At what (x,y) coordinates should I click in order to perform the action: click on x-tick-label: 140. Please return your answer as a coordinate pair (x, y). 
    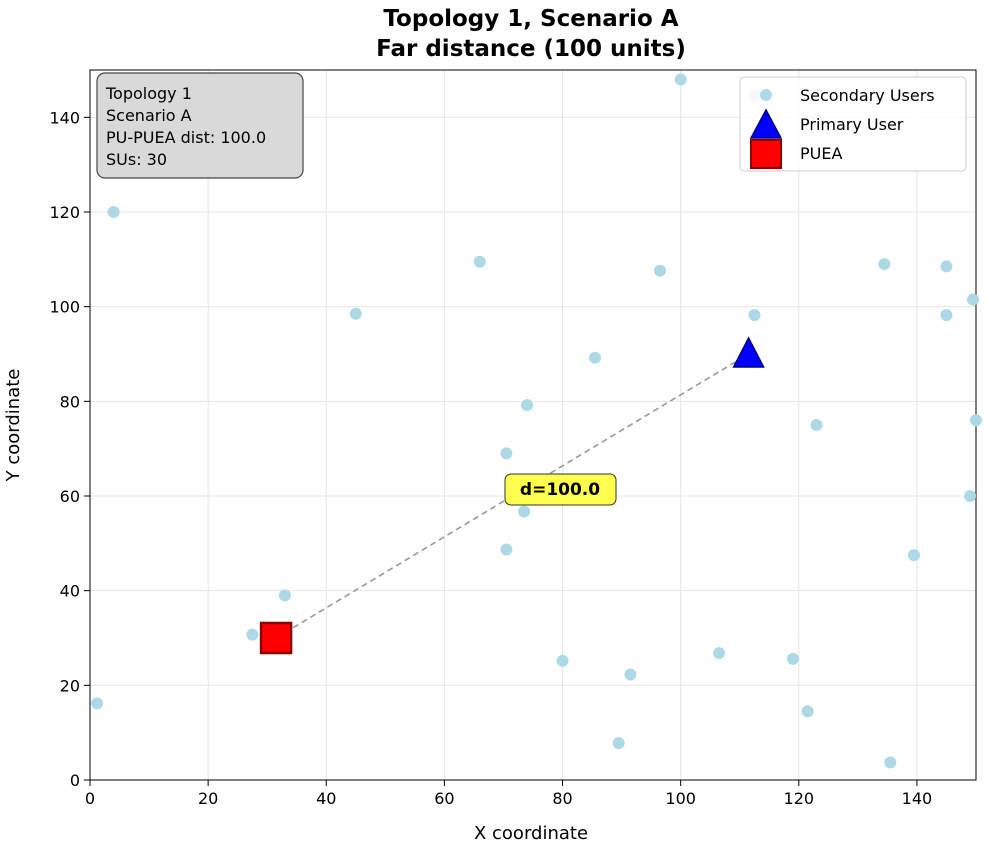
    Looking at the image, I should click on (917, 798).